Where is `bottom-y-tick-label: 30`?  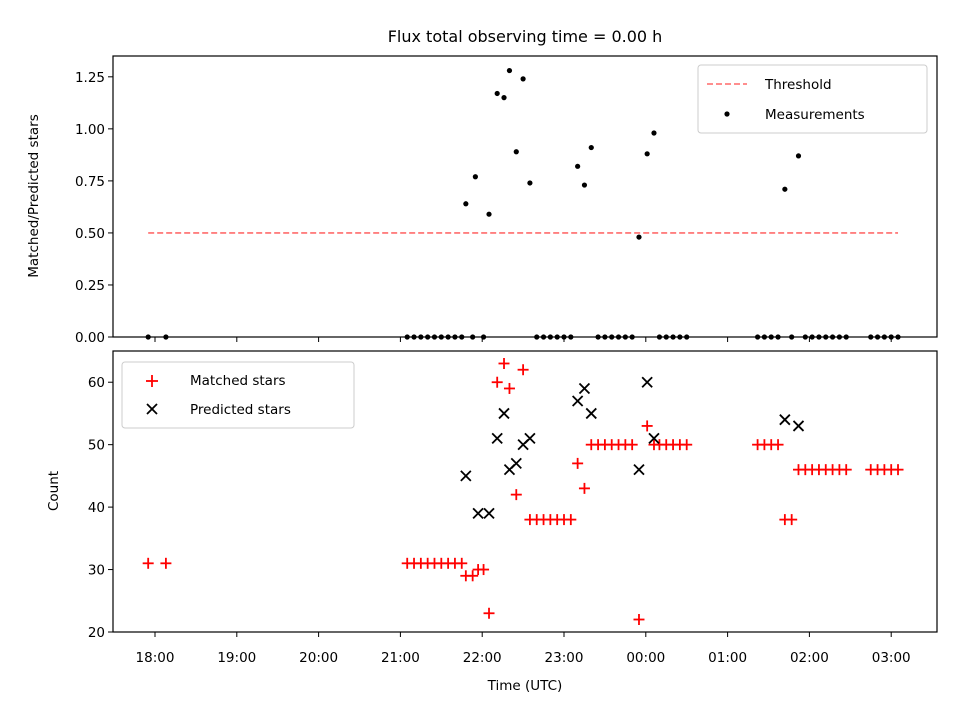
bottom-y-tick-label: 30 is located at coordinates (96, 571).